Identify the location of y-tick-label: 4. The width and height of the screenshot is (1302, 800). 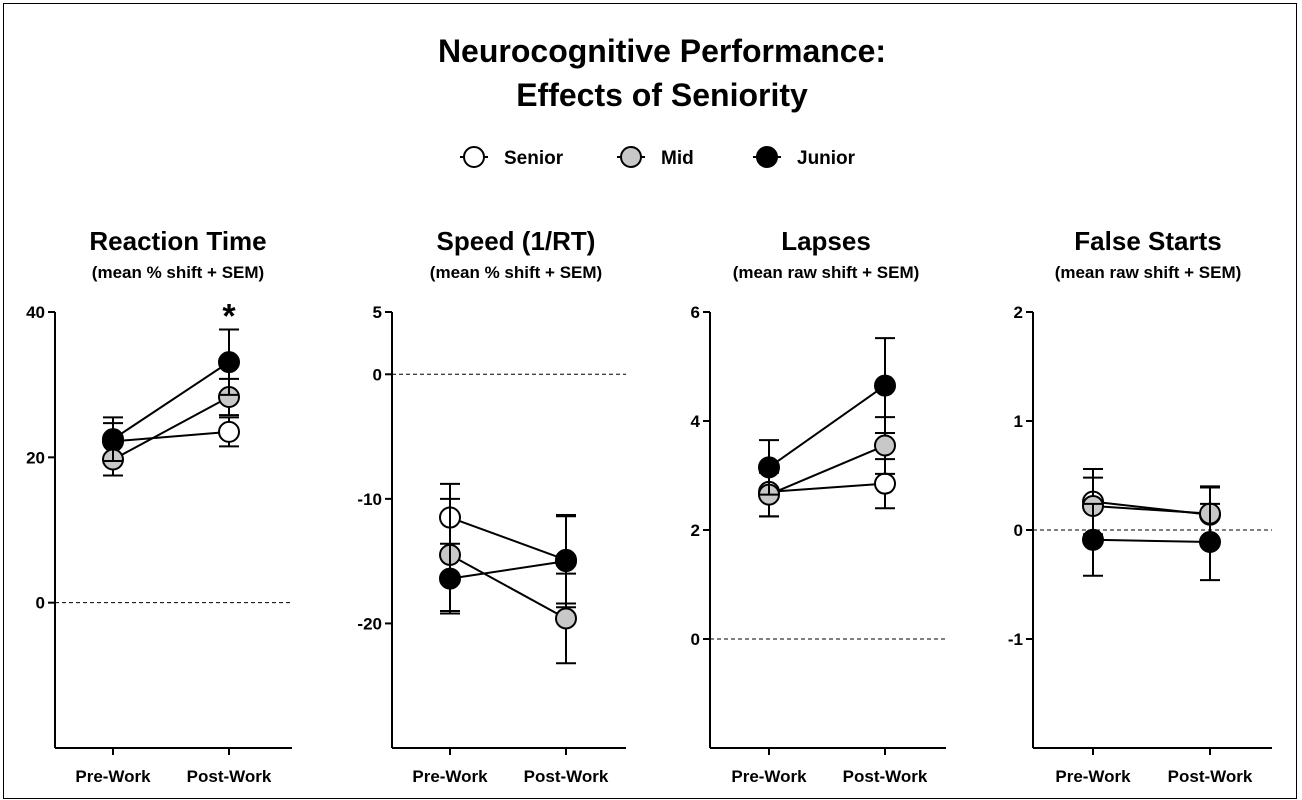
(696, 421).